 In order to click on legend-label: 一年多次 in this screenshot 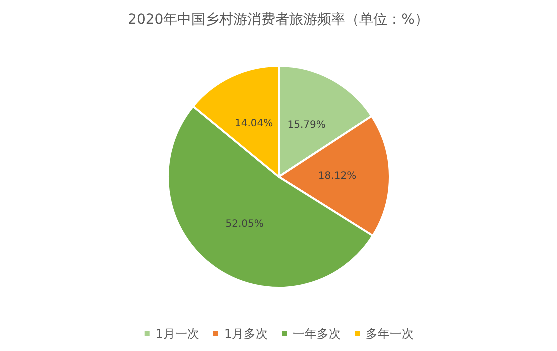, I will do `click(317, 334)`.